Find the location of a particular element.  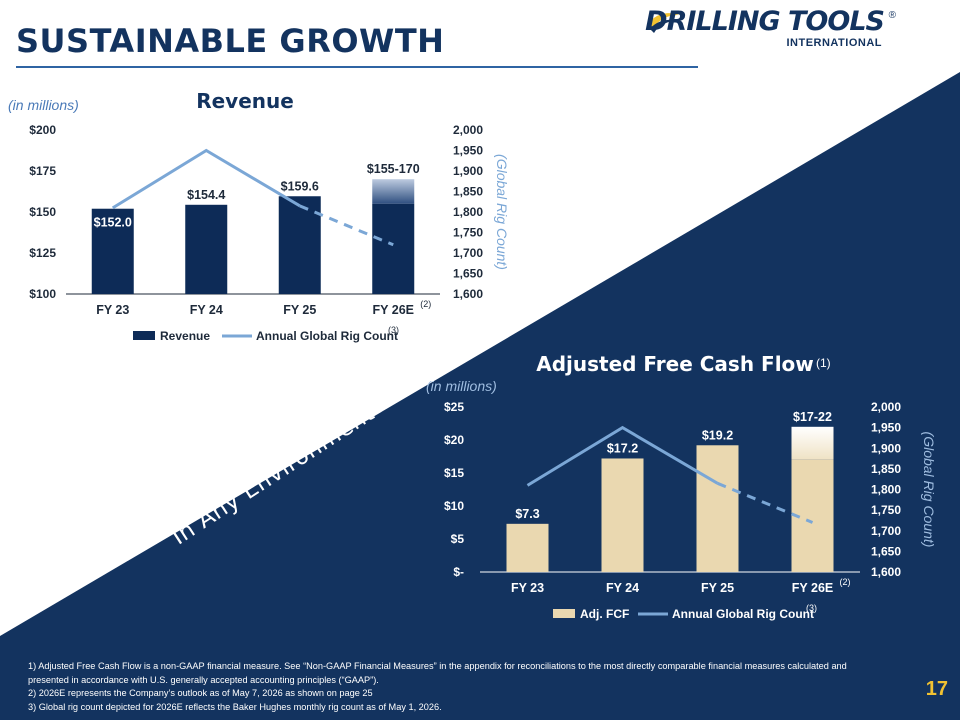

chart-title: Adjusted Free Cash Flow is located at coordinates (675, 364).